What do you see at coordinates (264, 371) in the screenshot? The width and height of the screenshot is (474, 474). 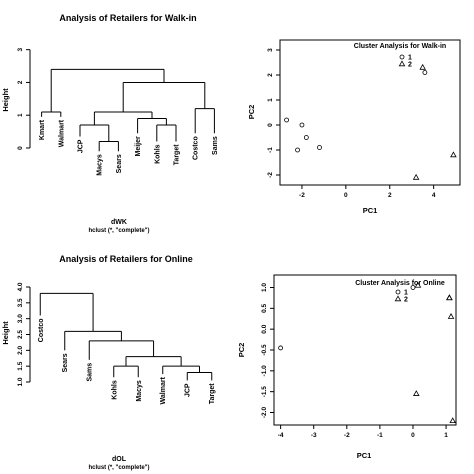 I see `y-tick-label: -1.0` at bounding box center [264, 371].